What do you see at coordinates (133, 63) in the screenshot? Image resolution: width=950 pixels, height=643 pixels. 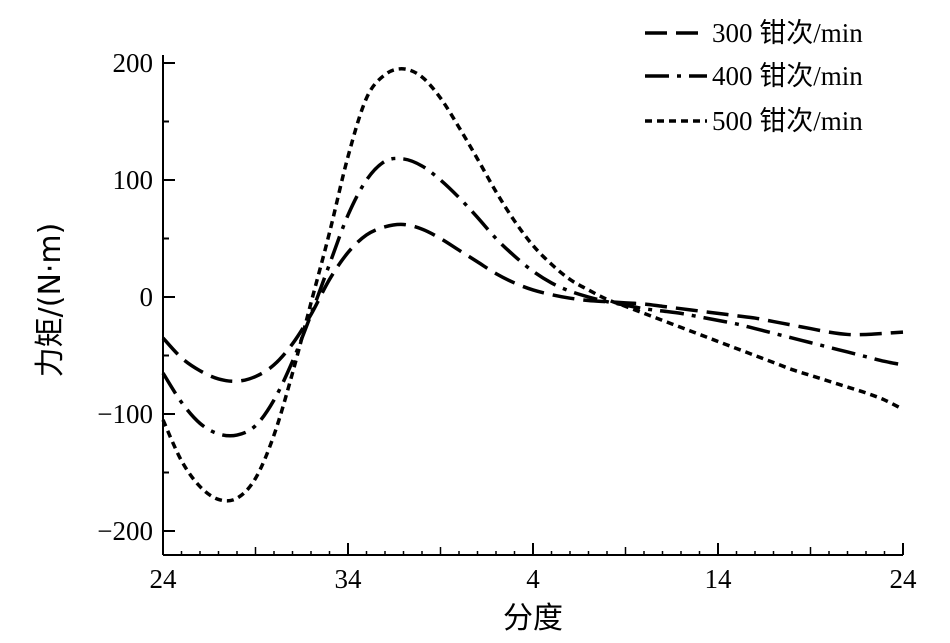 I see `y-tick-label: 200` at bounding box center [133, 63].